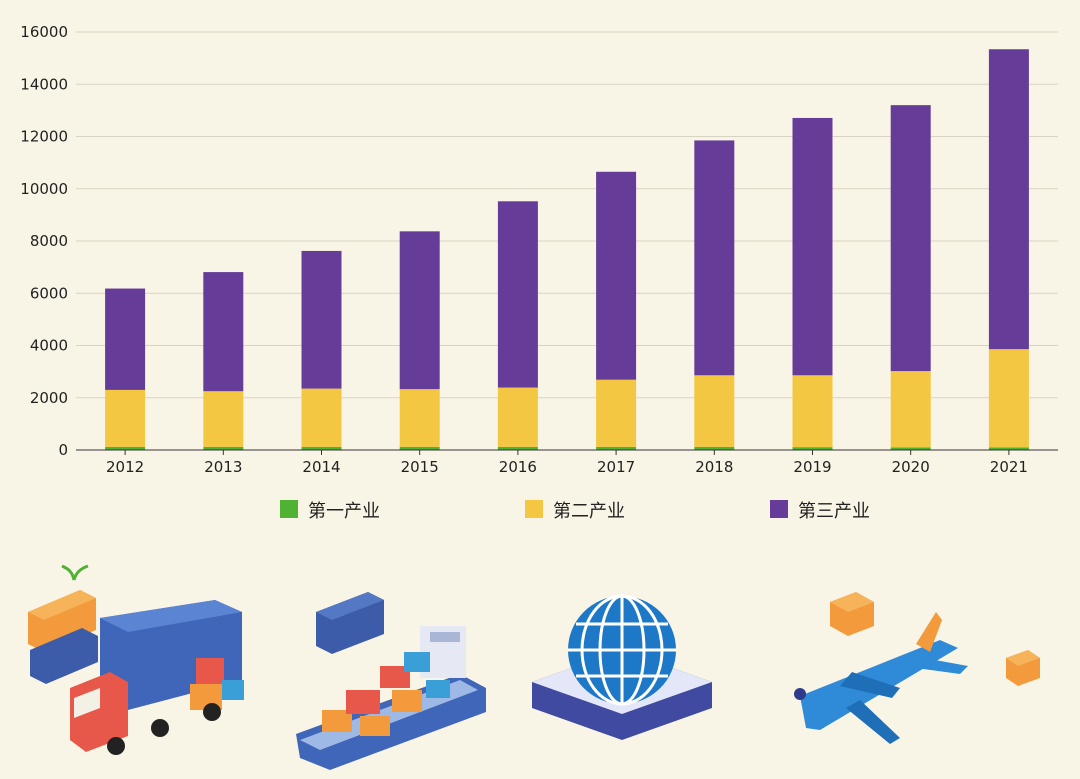 The image size is (1080, 779). I want to click on bar-segment-第三产业-2019, so click(812, 246).